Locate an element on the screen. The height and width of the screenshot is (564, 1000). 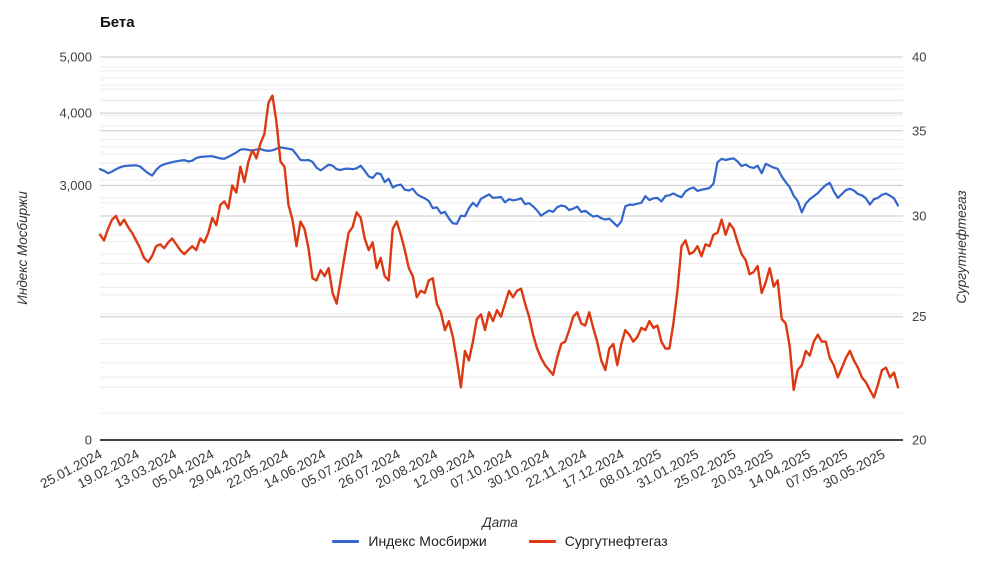
y-tick-label-right: 20 is located at coordinates (919, 440).